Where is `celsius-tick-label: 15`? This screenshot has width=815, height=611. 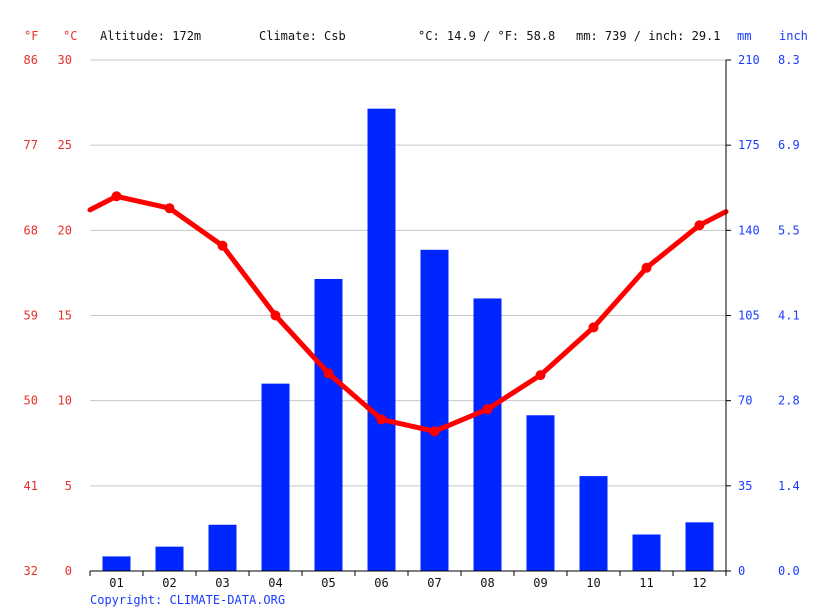 celsius-tick-label: 15 is located at coordinates (65, 316).